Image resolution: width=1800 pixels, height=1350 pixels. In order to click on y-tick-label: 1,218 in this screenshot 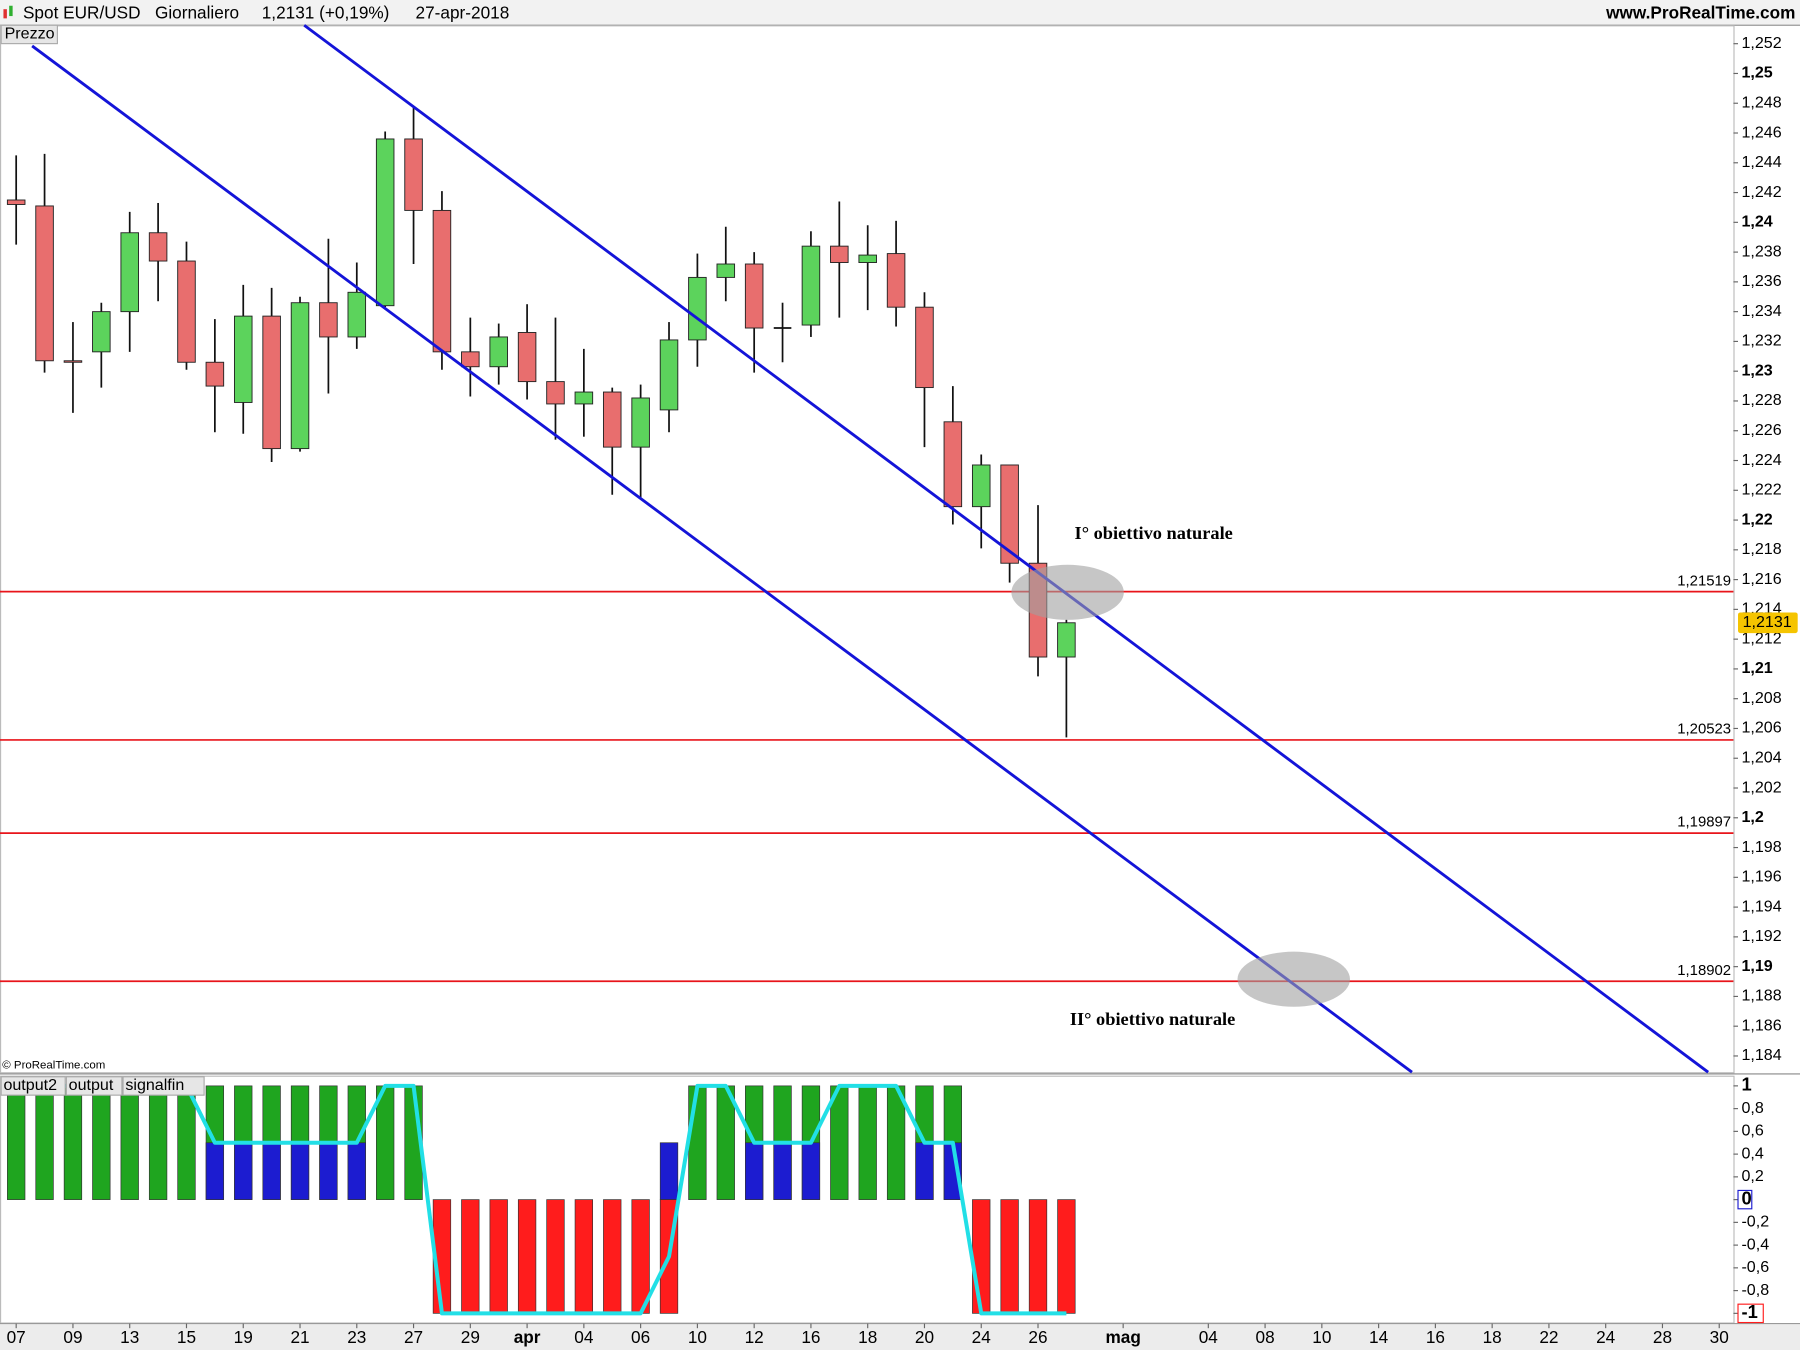, I will do `click(1761, 549)`.